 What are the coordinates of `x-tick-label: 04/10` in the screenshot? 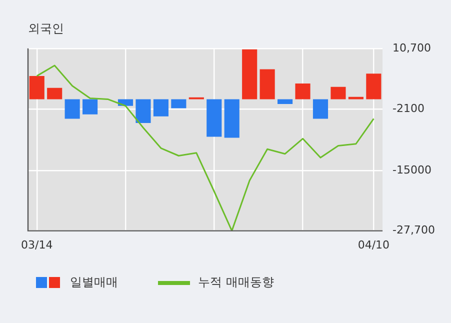 It's located at (374, 245).